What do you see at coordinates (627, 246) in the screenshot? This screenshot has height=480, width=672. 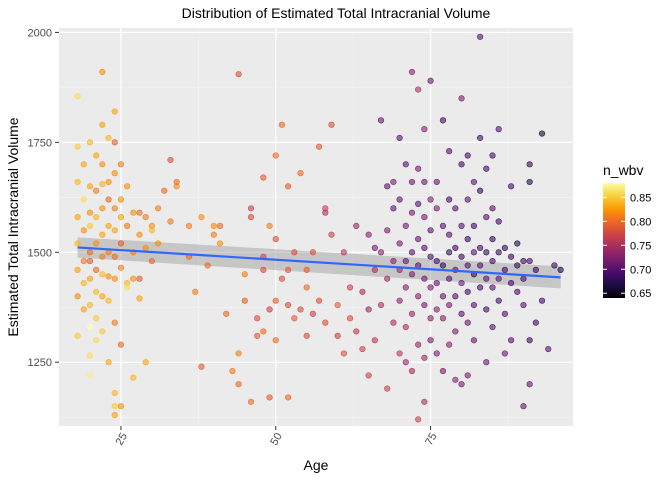 I see `legend-ticks: 0.65 0.70 0.75 0.80 0.85` at bounding box center [627, 246].